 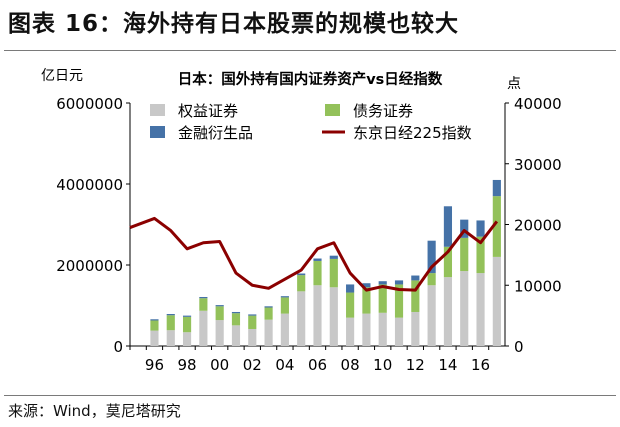 I want to click on y-right-tick-label: 0, so click(x=519, y=347).